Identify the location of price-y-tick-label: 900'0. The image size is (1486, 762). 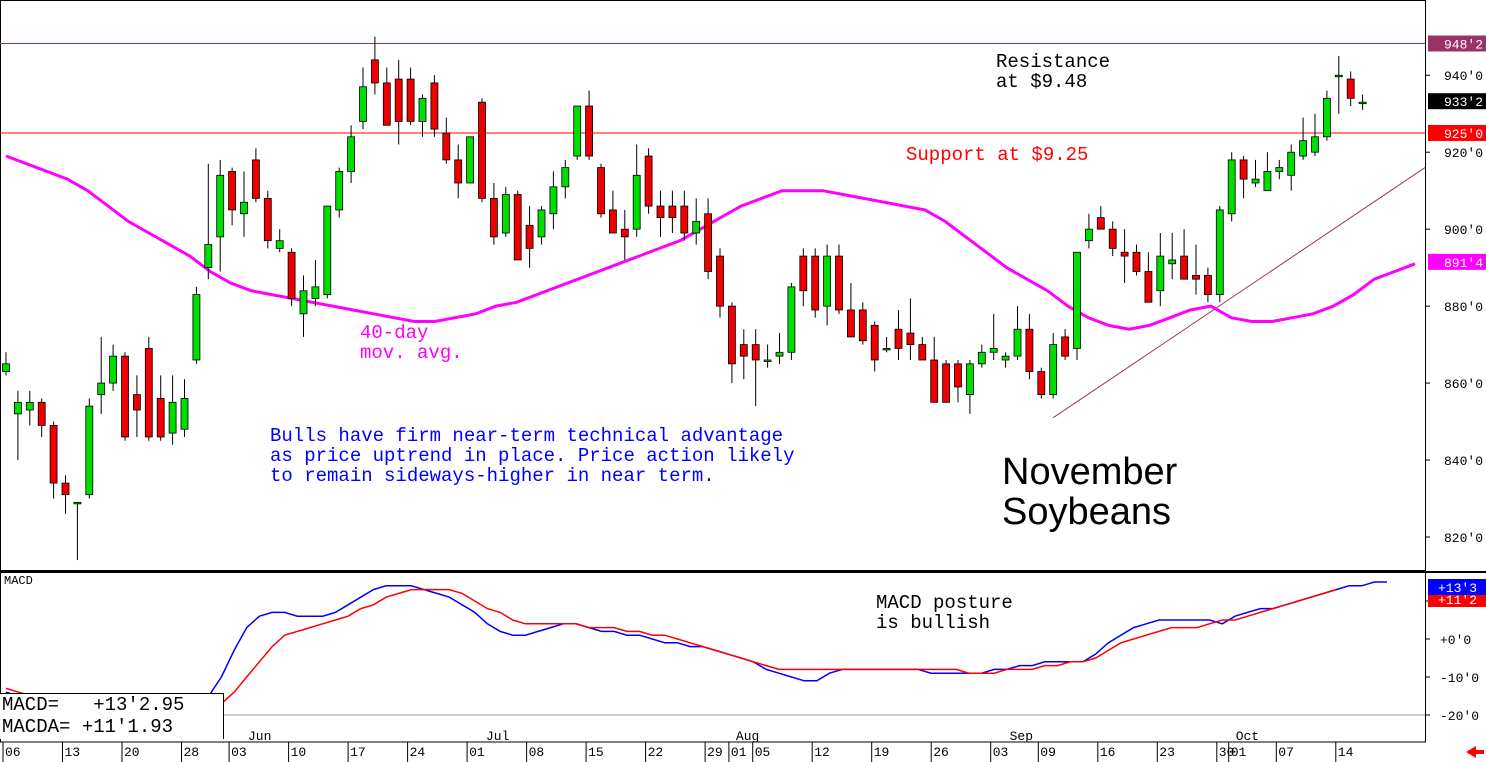
(1463, 230).